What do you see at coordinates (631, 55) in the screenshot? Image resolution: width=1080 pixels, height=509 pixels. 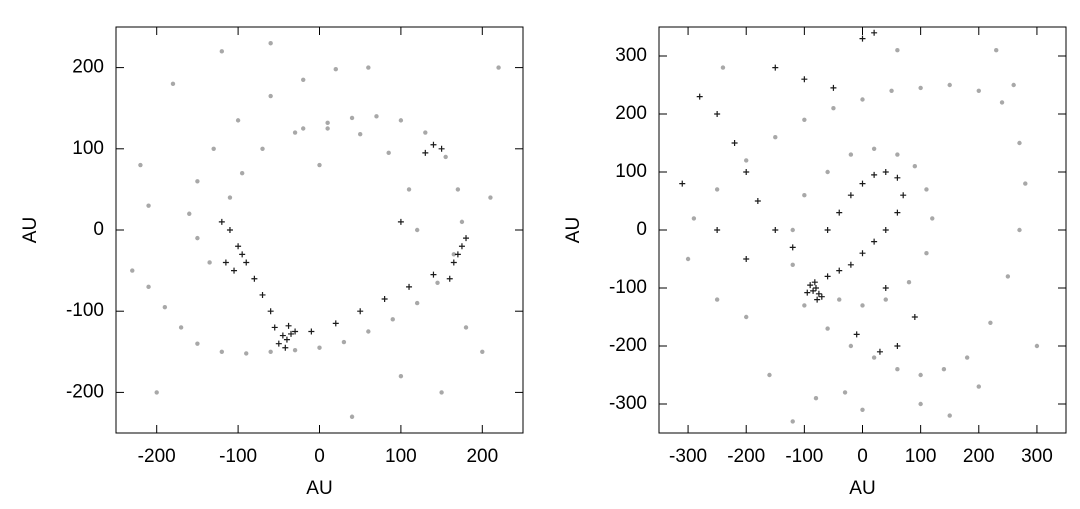 I see `y-tick-label: 300` at bounding box center [631, 55].